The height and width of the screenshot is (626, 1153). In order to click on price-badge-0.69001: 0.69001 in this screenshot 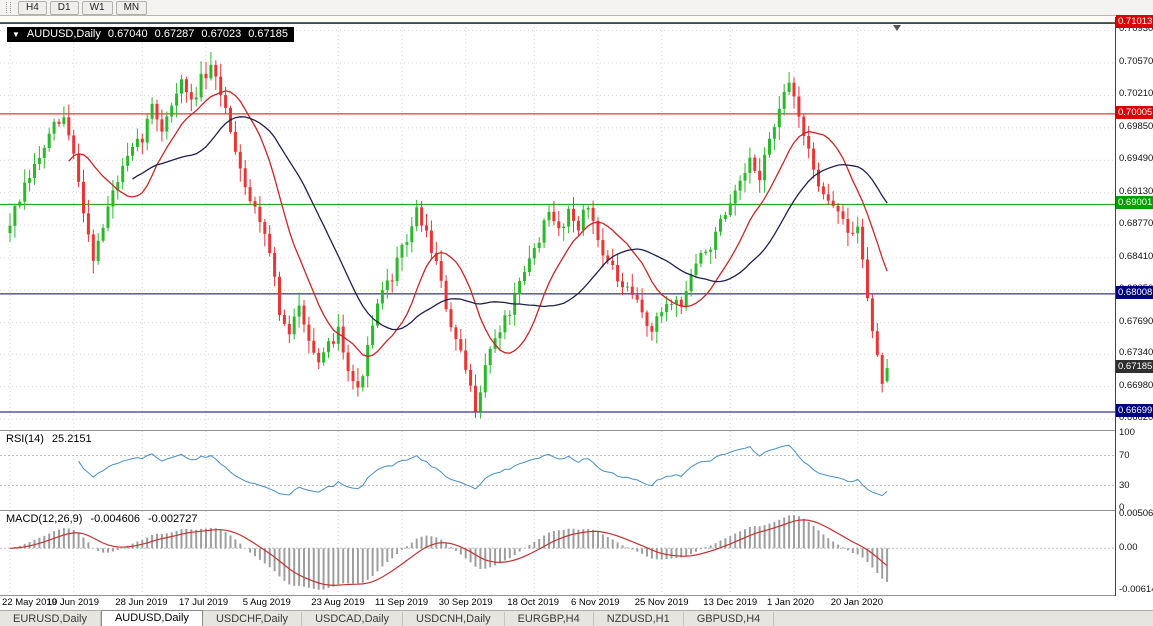, I will do `click(1134, 203)`.